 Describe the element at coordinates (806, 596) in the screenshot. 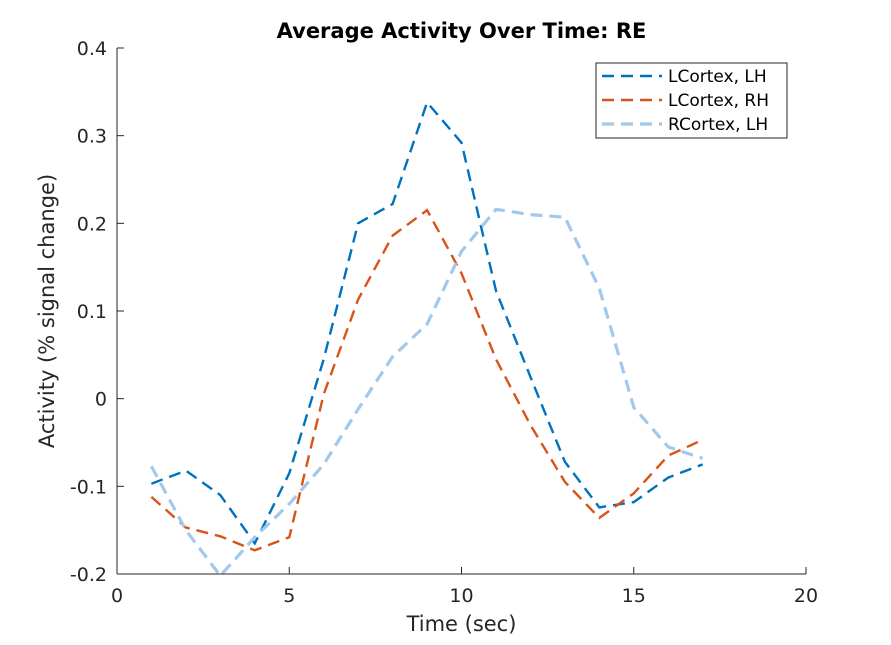

I see `x-tick-label: 20` at that location.